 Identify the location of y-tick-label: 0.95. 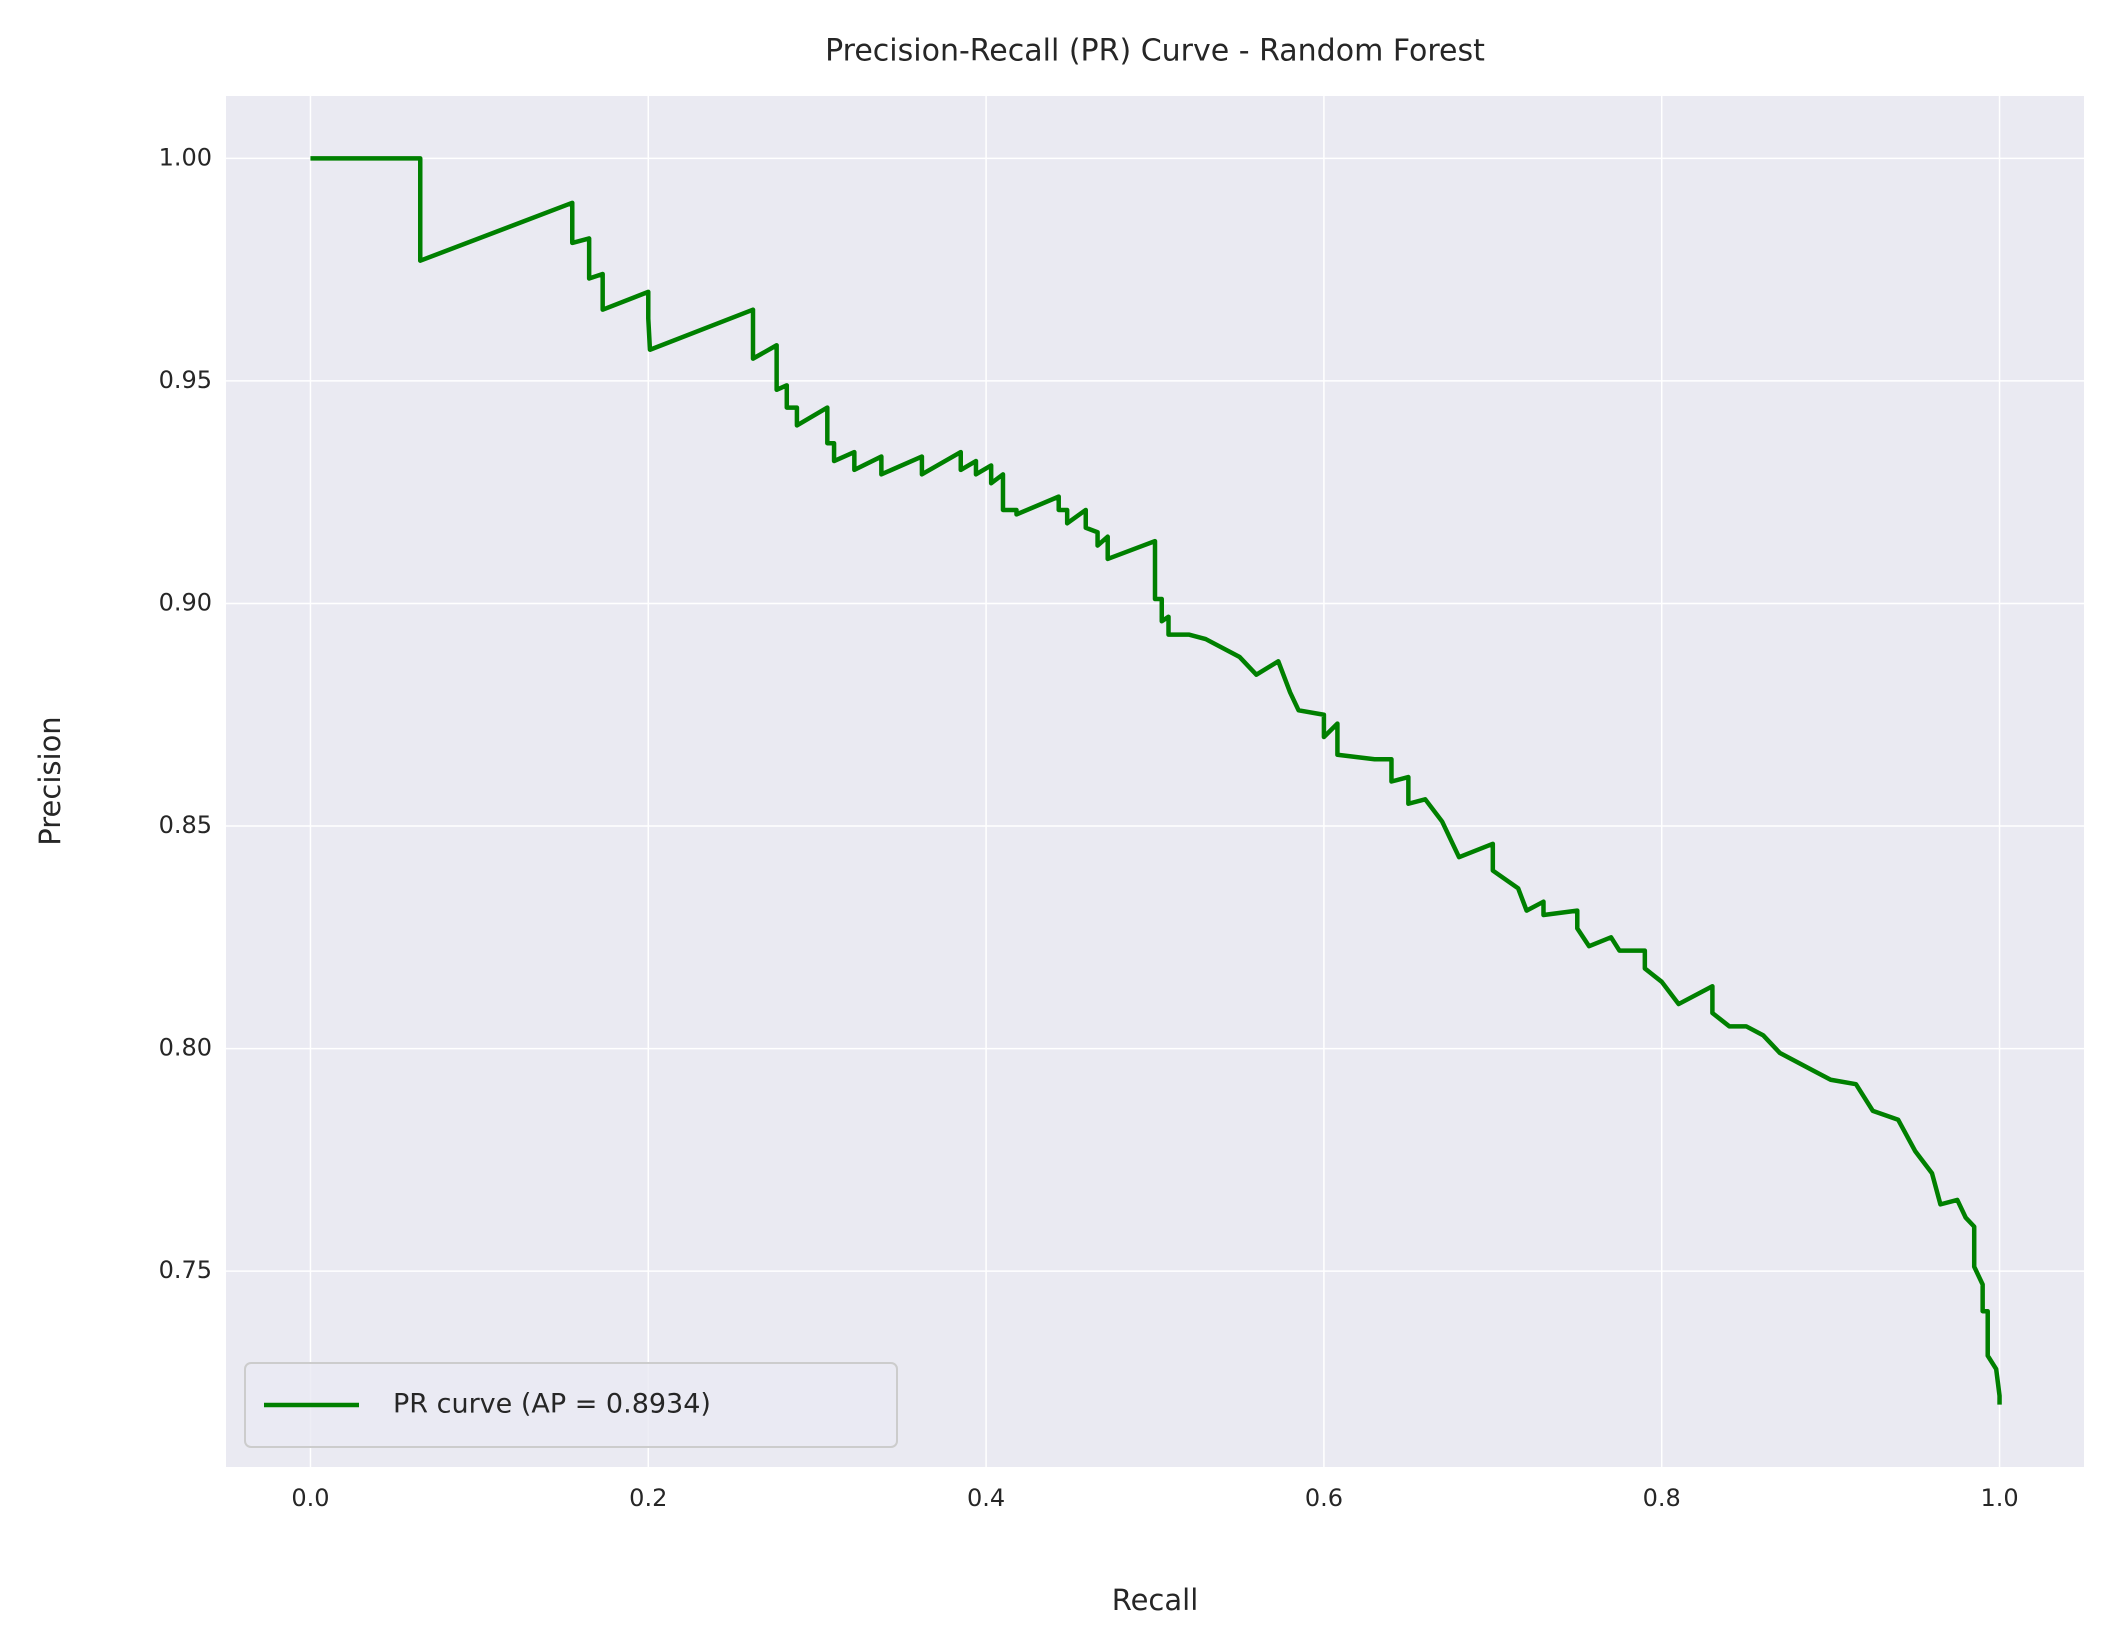
(185, 380).